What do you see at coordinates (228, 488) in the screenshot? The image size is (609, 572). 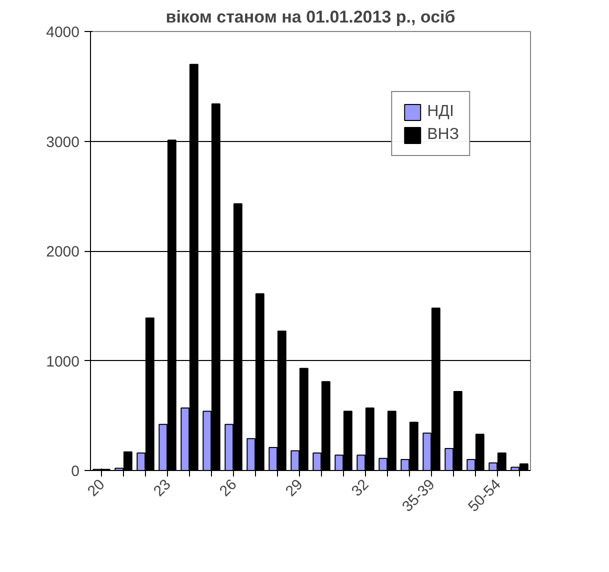 I see `x-tick-label: 26` at bounding box center [228, 488].